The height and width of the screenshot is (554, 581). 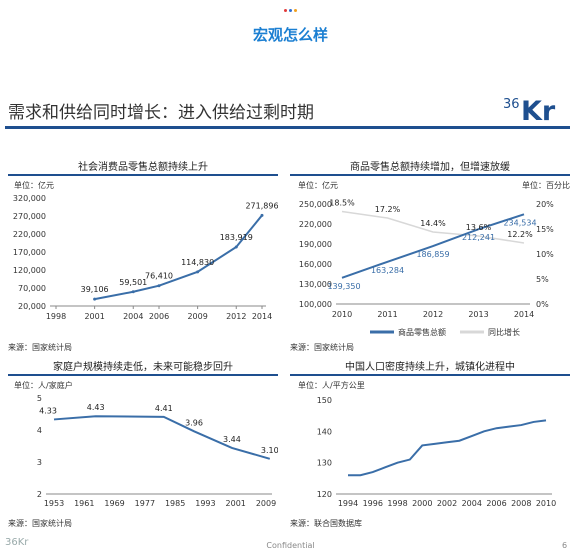 What do you see at coordinates (175, 503) in the screenshot?
I see `x-tick-label: 1985` at bounding box center [175, 503].